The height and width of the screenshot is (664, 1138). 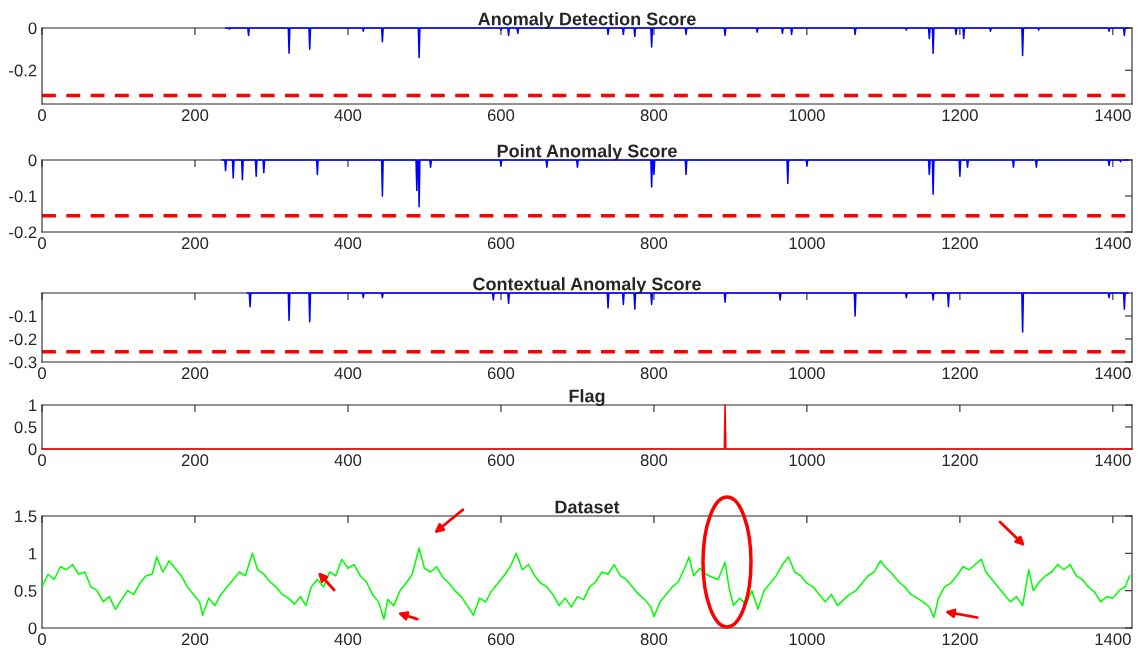 What do you see at coordinates (26, 516) in the screenshot?
I see `y-tick-label: 1.5` at bounding box center [26, 516].